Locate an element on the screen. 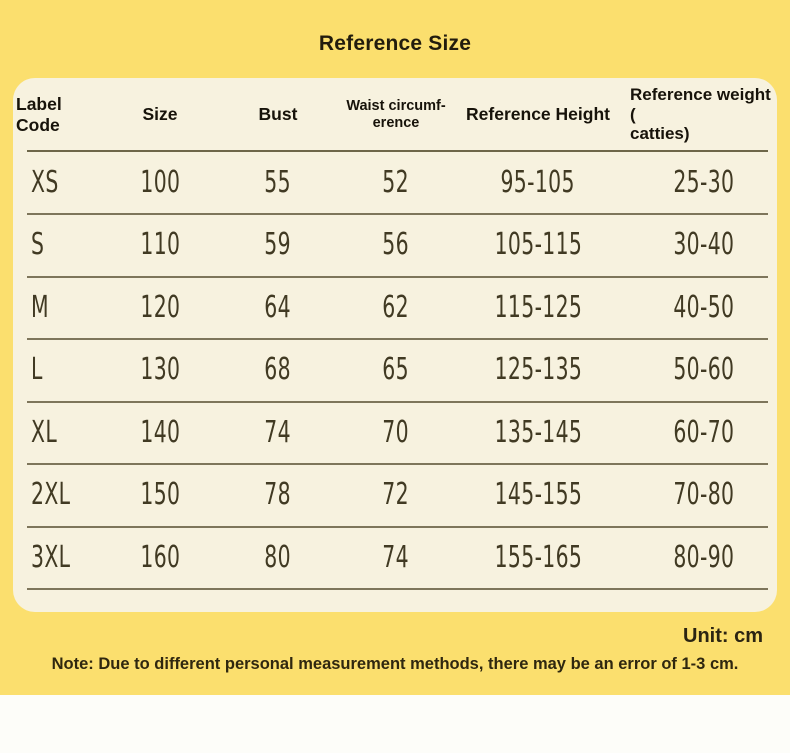 The width and height of the screenshot is (790, 753). cell-waist: 65 is located at coordinates (396, 370).